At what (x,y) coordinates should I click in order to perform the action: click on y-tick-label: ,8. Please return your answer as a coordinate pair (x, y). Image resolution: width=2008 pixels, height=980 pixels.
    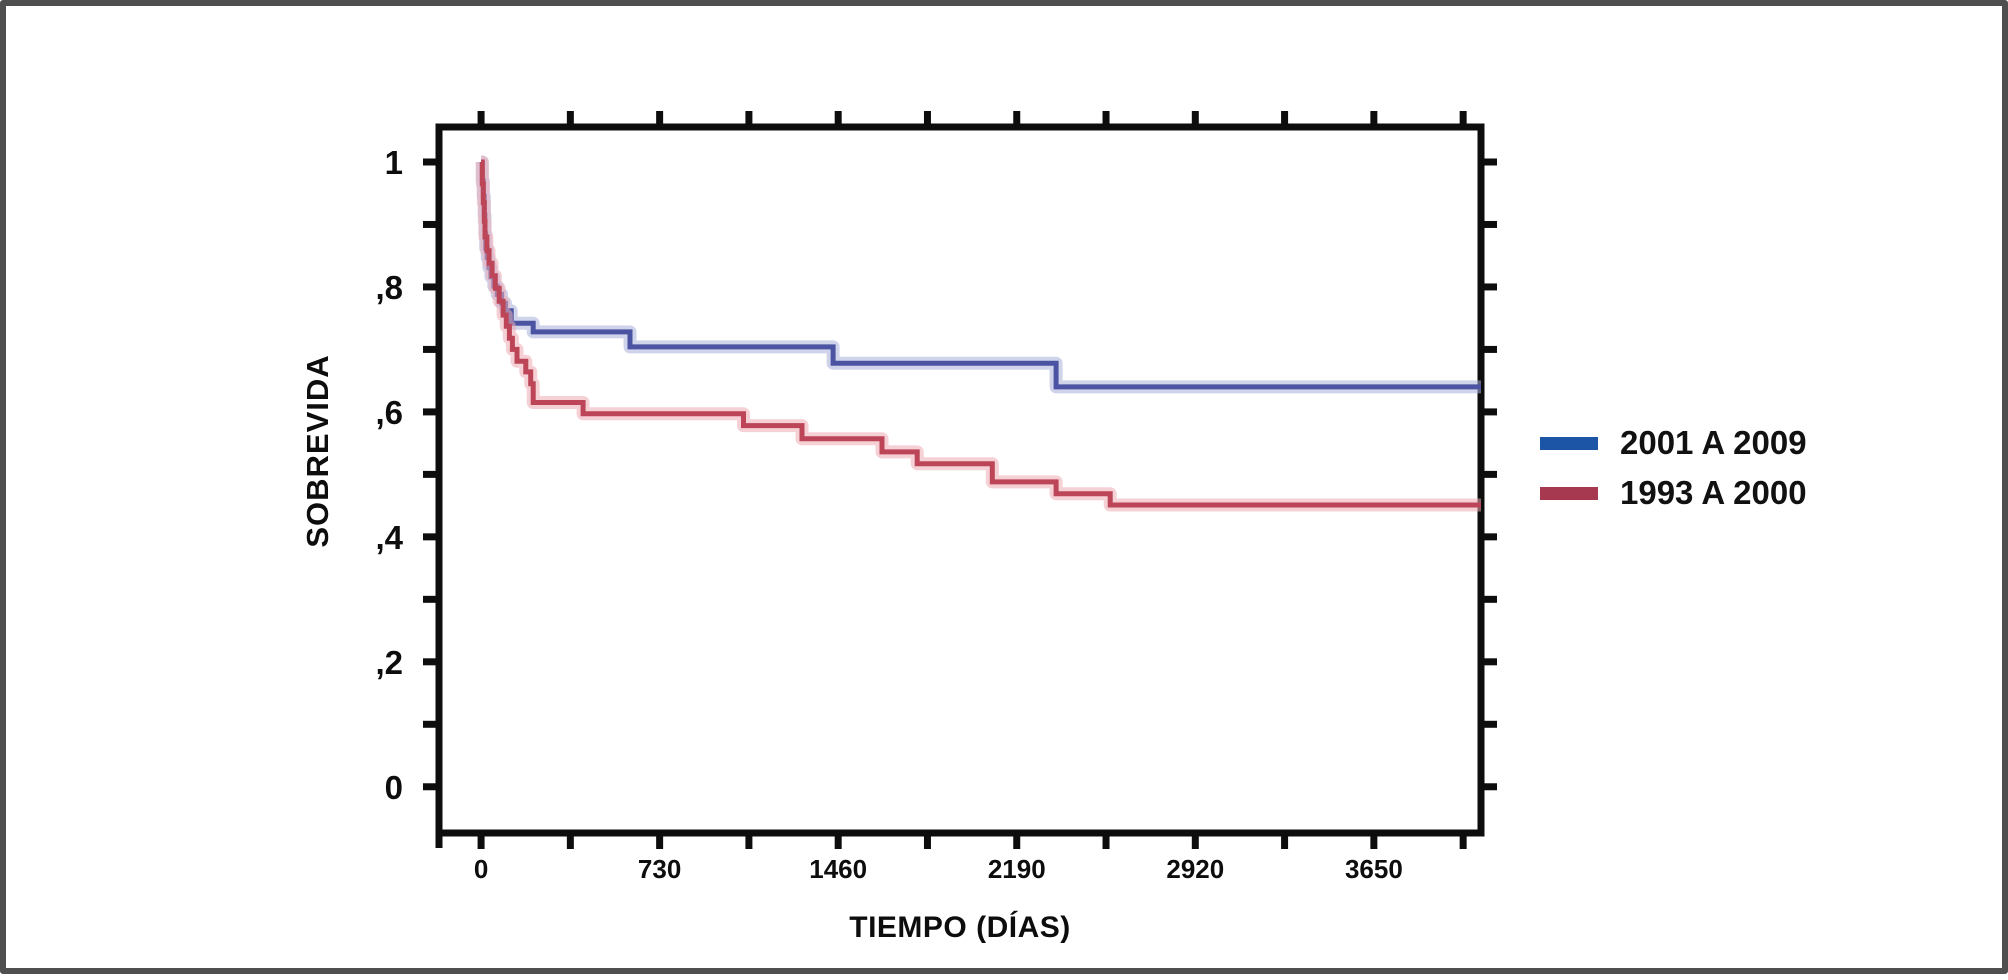
    Looking at the image, I should click on (389, 287).